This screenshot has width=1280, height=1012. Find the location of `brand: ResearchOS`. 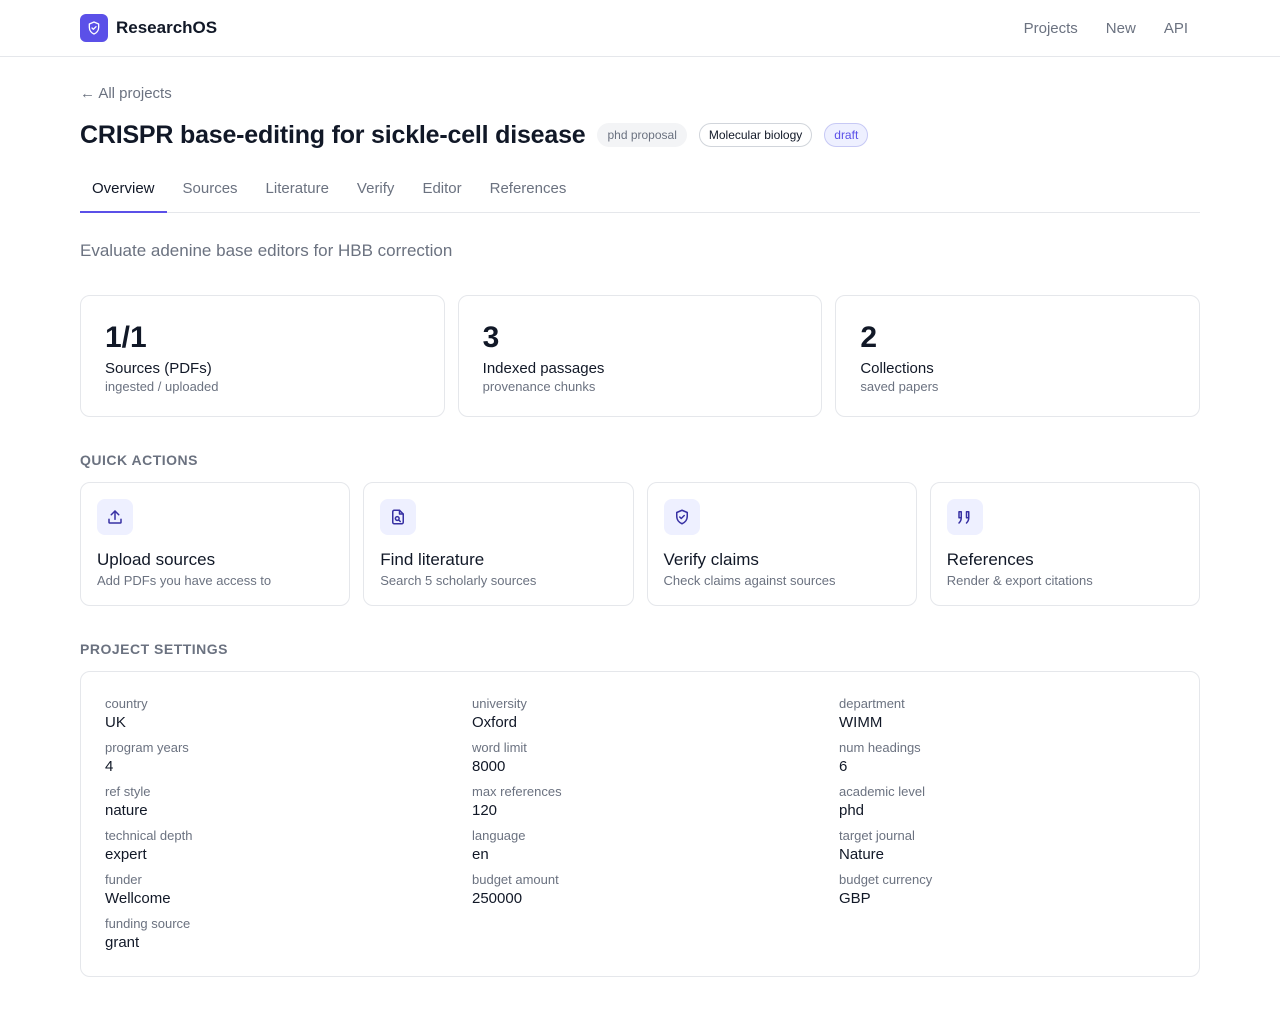

brand: ResearchOS is located at coordinates (148, 28).